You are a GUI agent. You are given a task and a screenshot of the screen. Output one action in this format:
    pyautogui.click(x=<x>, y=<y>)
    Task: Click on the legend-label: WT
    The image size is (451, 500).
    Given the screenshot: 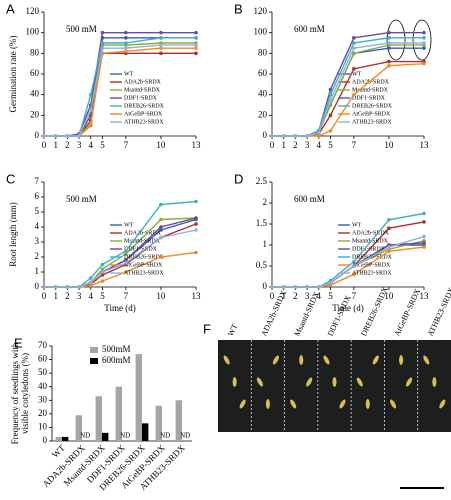 What is the action you would take?
    pyautogui.click(x=129, y=74)
    